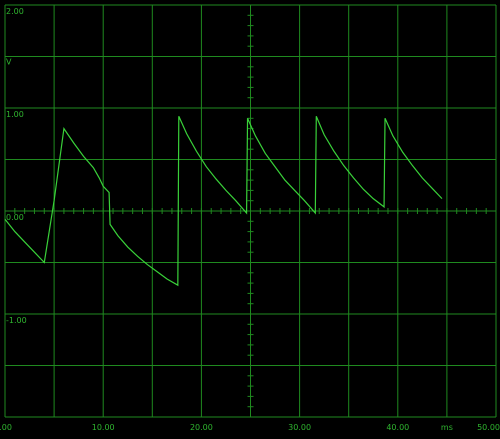  Describe the element at coordinates (488, 427) in the screenshot. I see `x-tick-label: 50.00` at that location.